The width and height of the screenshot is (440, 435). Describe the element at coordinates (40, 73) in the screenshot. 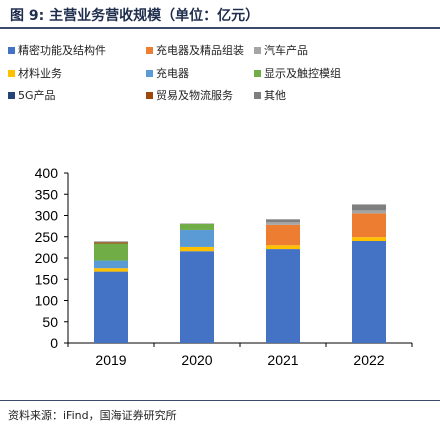

I see `legend-label: 材料业务` at that location.